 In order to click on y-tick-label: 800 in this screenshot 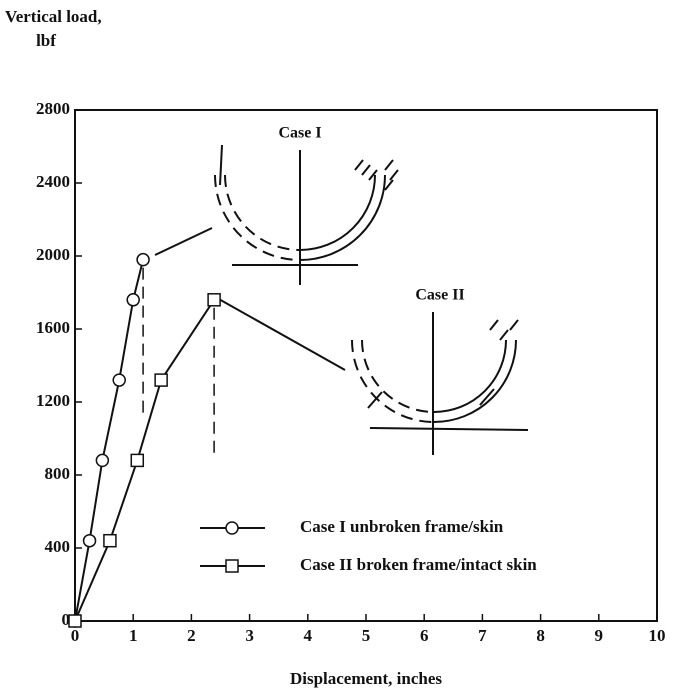, I will do `click(58, 473)`.